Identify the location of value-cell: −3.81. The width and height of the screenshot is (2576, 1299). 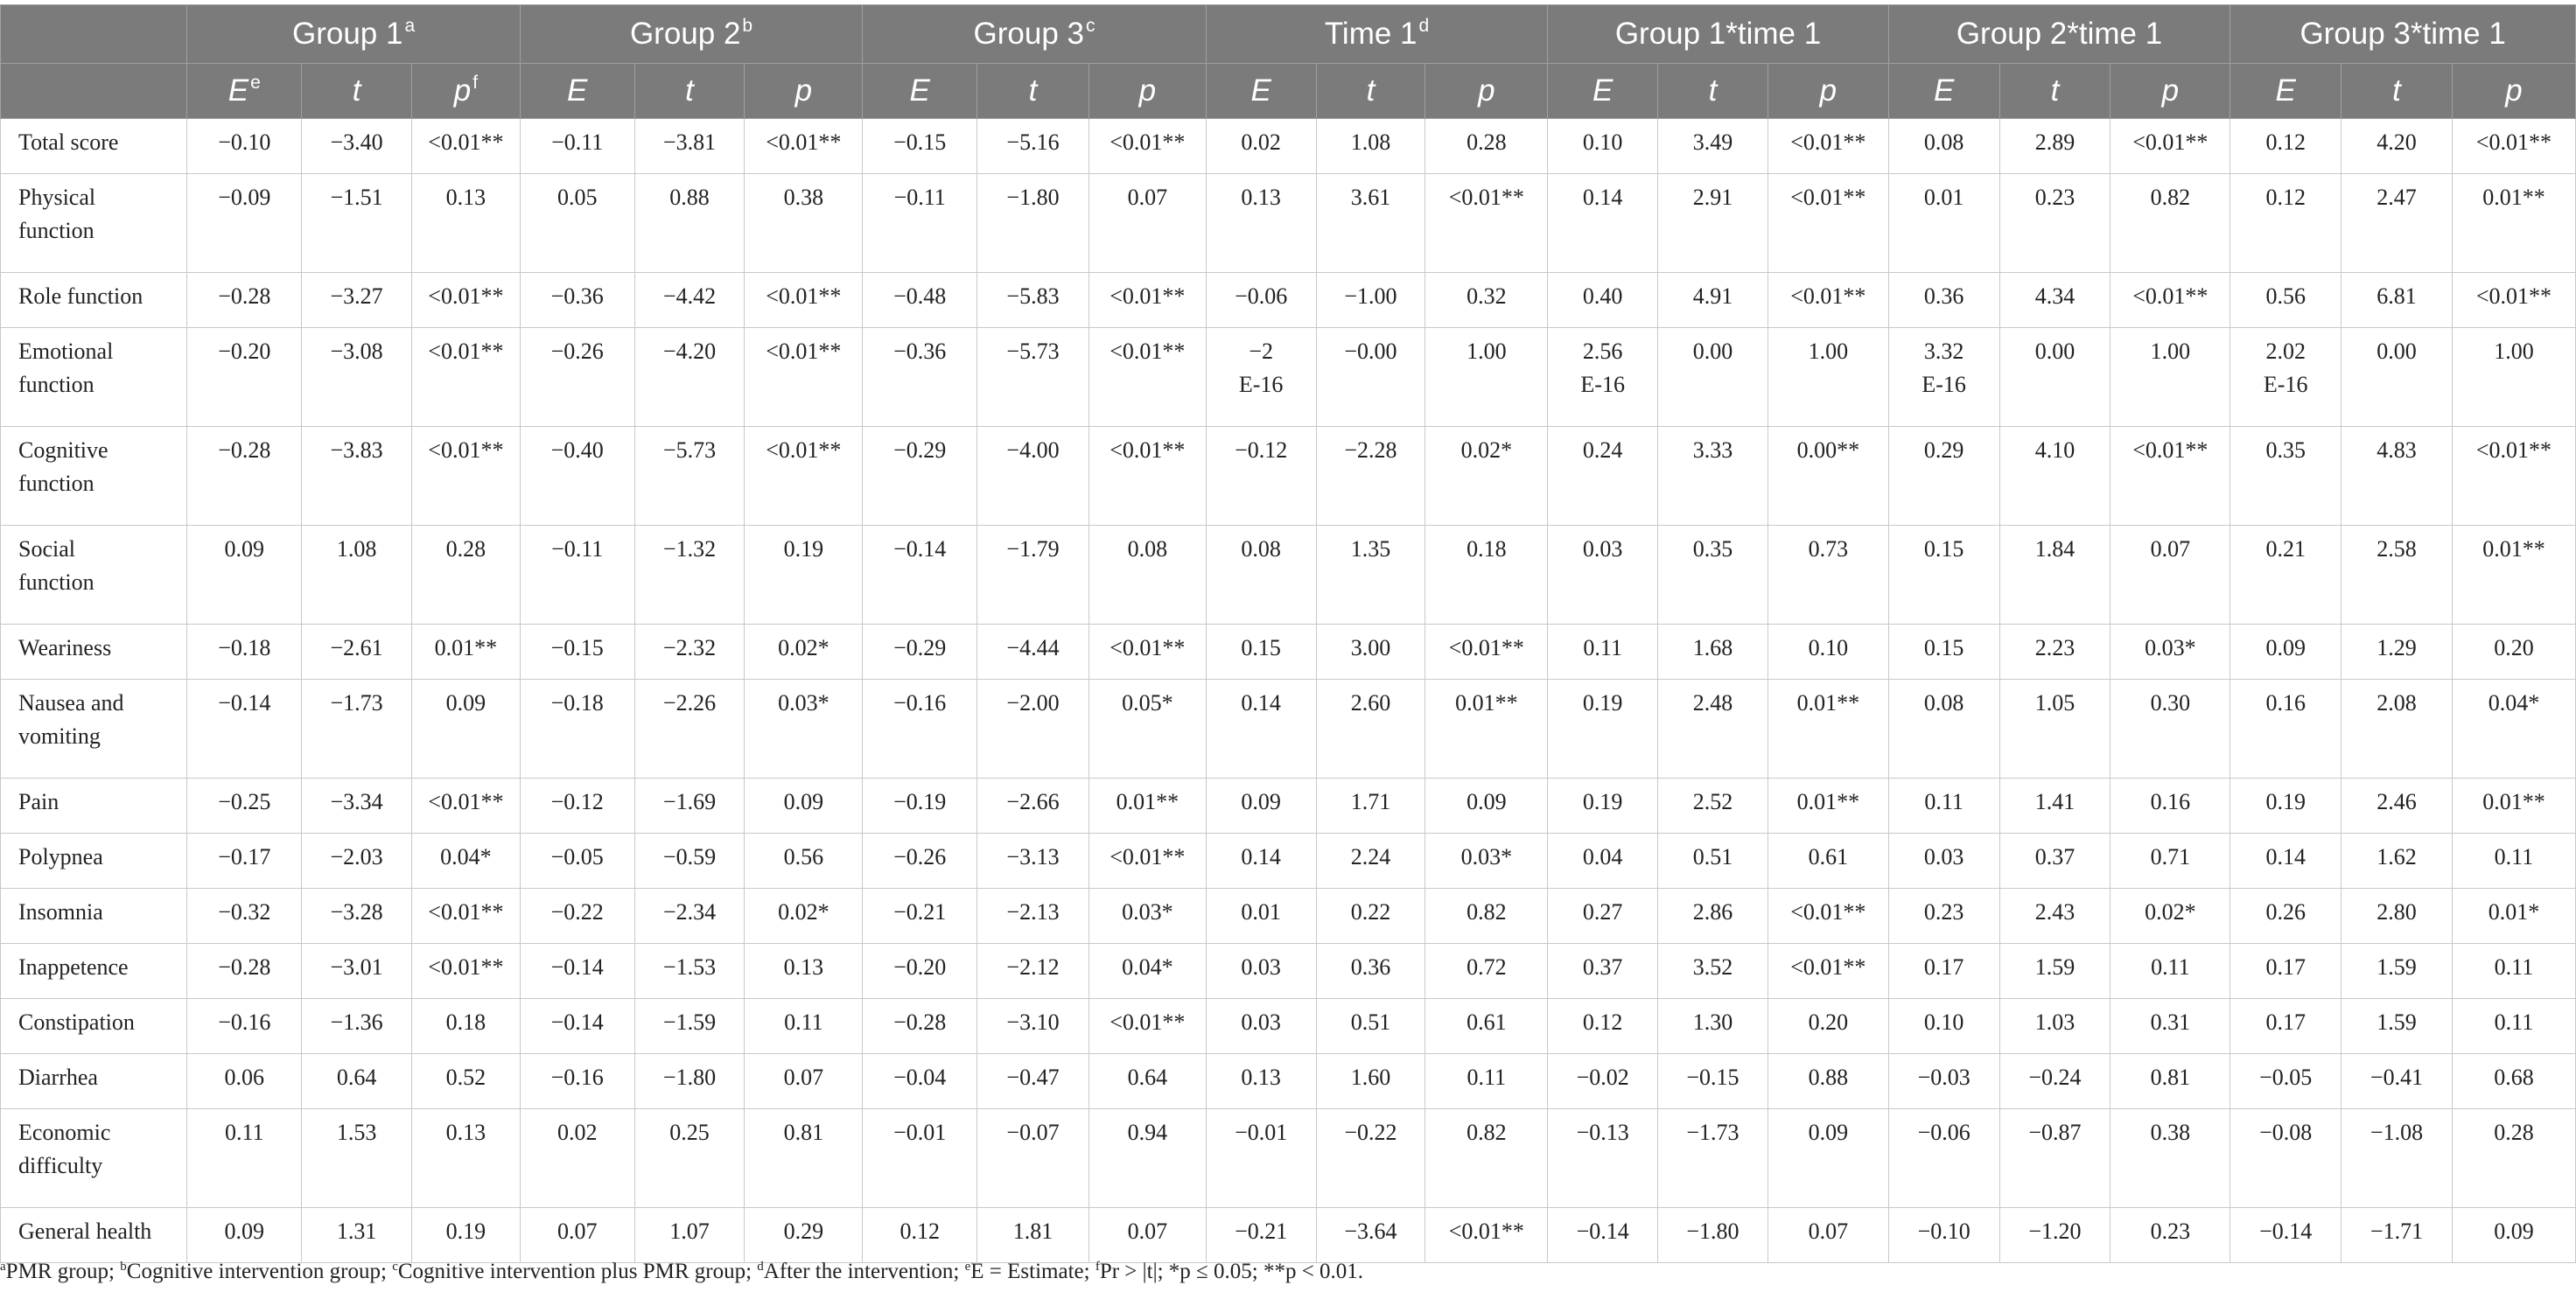
(690, 146).